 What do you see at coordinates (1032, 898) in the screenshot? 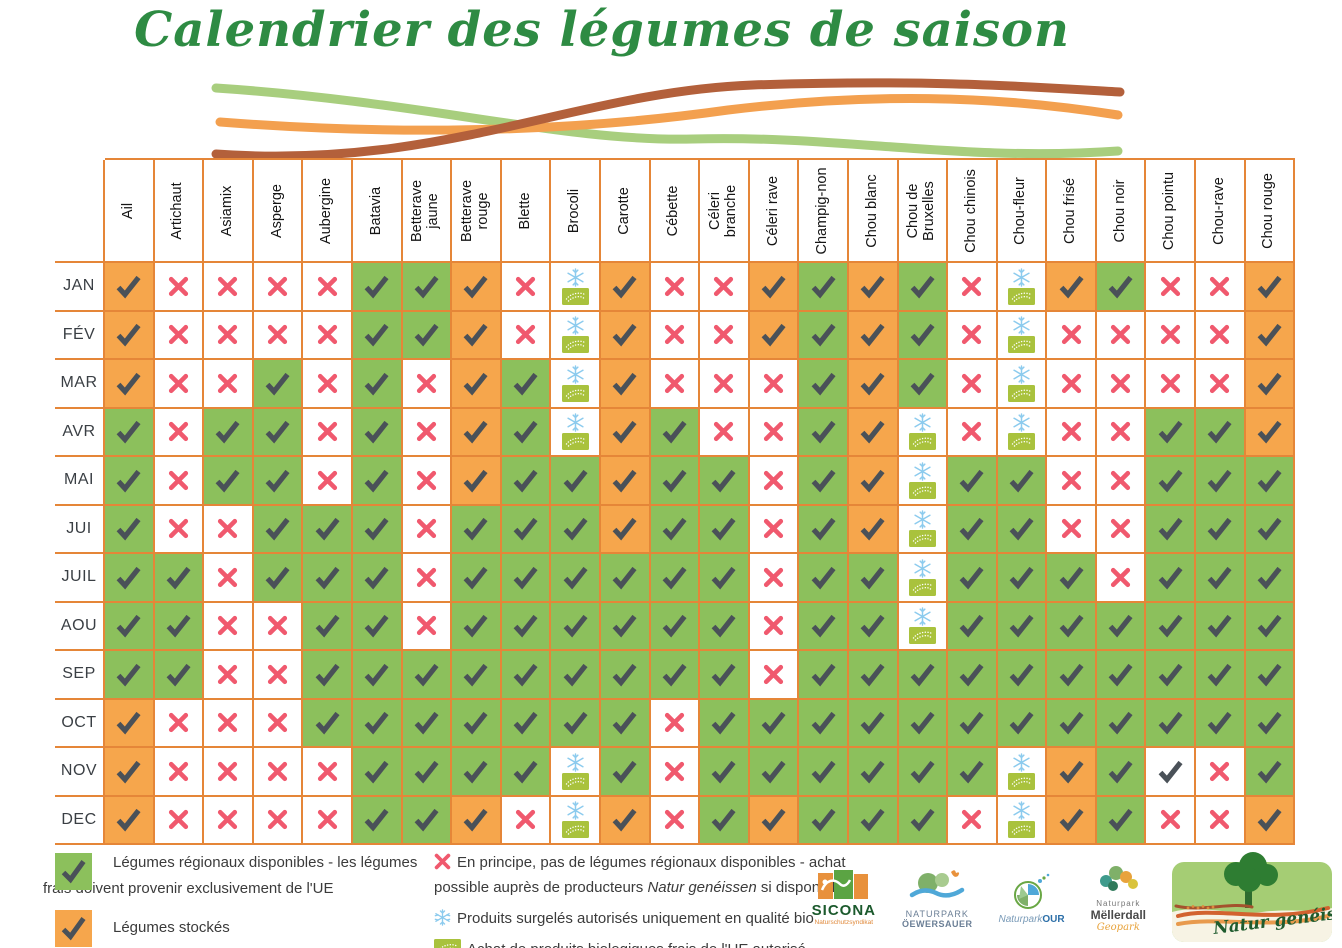
I see `naturpark-our-logo: NaturparkOUR` at bounding box center [1032, 898].